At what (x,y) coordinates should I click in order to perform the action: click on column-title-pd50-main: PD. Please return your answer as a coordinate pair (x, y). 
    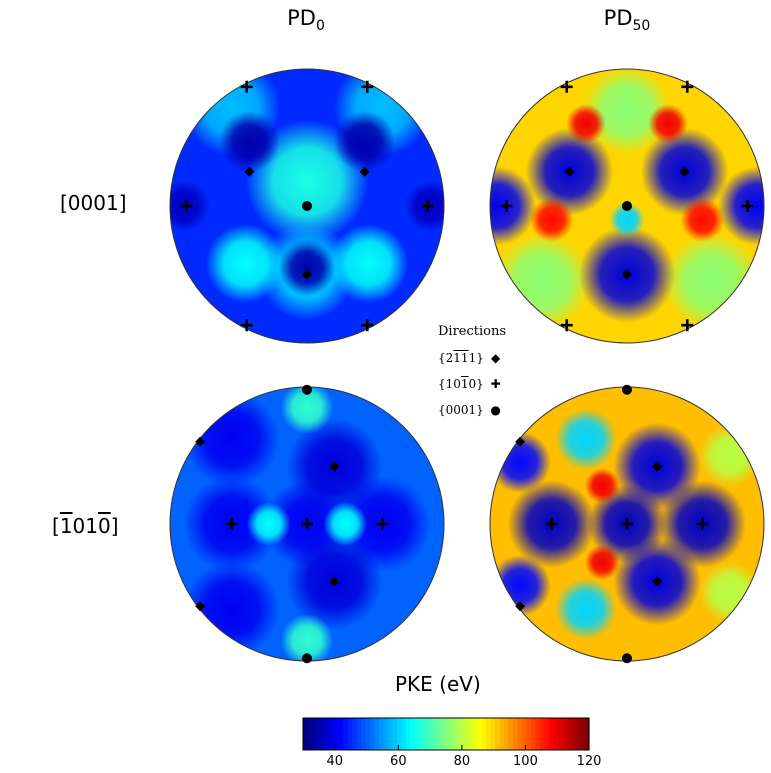
    Looking at the image, I should click on (618, 18).